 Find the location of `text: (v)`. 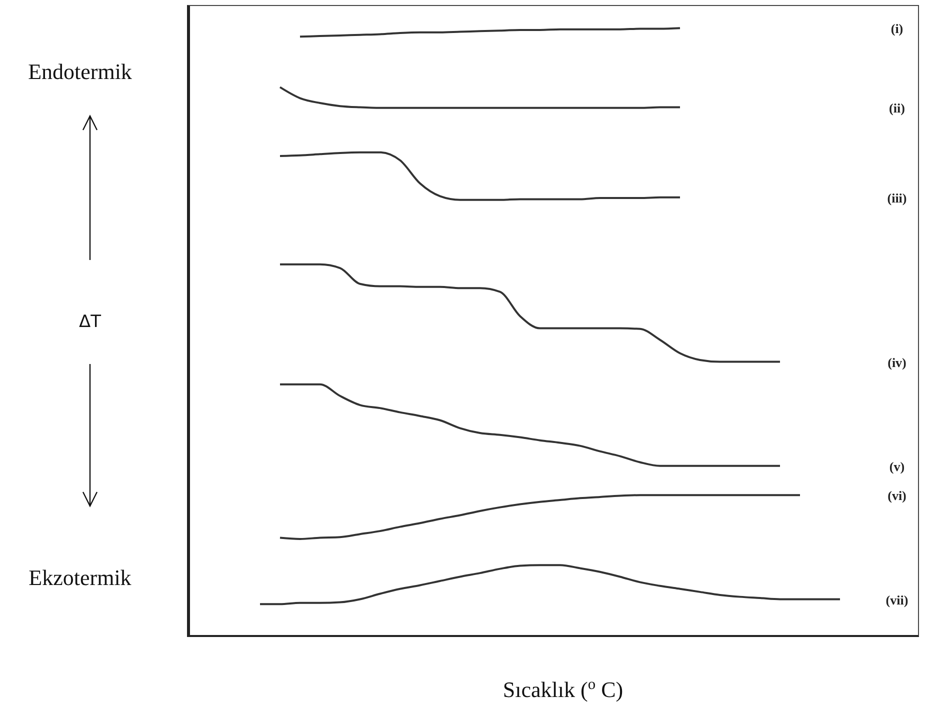

text: (v) is located at coordinates (897, 466).